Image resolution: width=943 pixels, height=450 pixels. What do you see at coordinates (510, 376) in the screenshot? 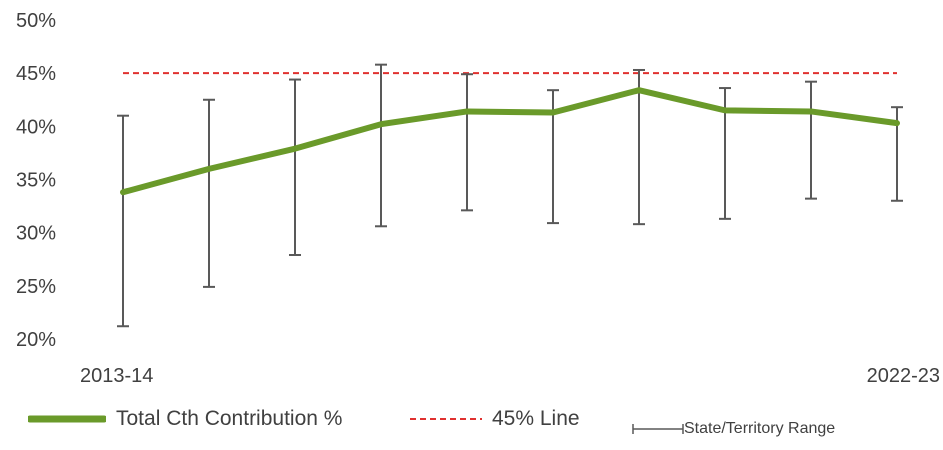
I see `x-axis-tick-labels: 2013-14 2022-23` at bounding box center [510, 376].